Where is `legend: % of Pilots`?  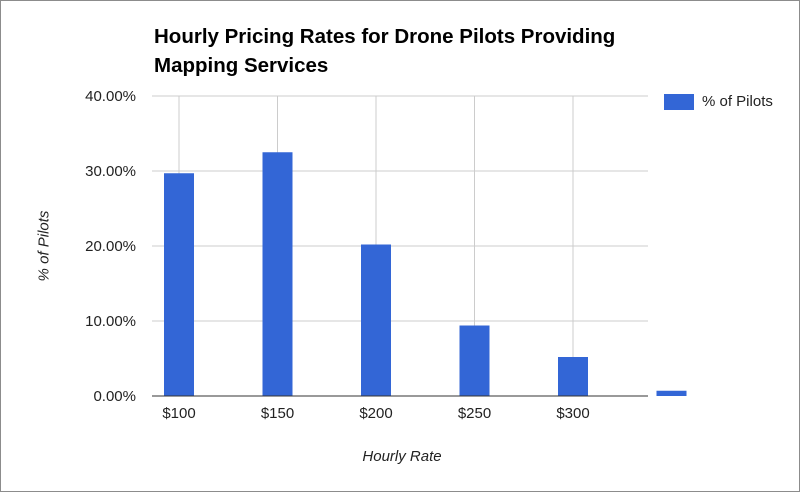 legend: % of Pilots is located at coordinates (718, 101).